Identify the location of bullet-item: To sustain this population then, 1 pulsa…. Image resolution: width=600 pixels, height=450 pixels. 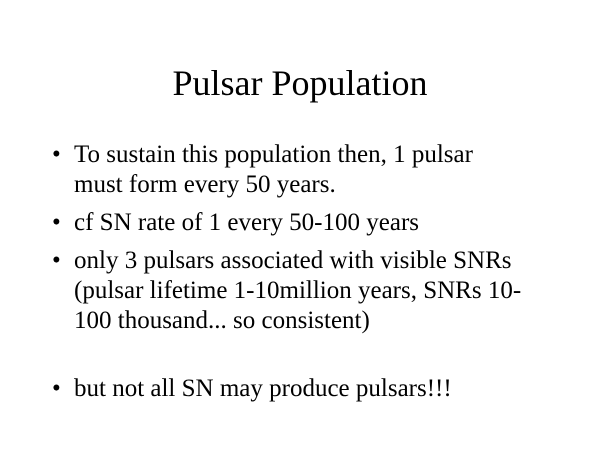
(288, 170).